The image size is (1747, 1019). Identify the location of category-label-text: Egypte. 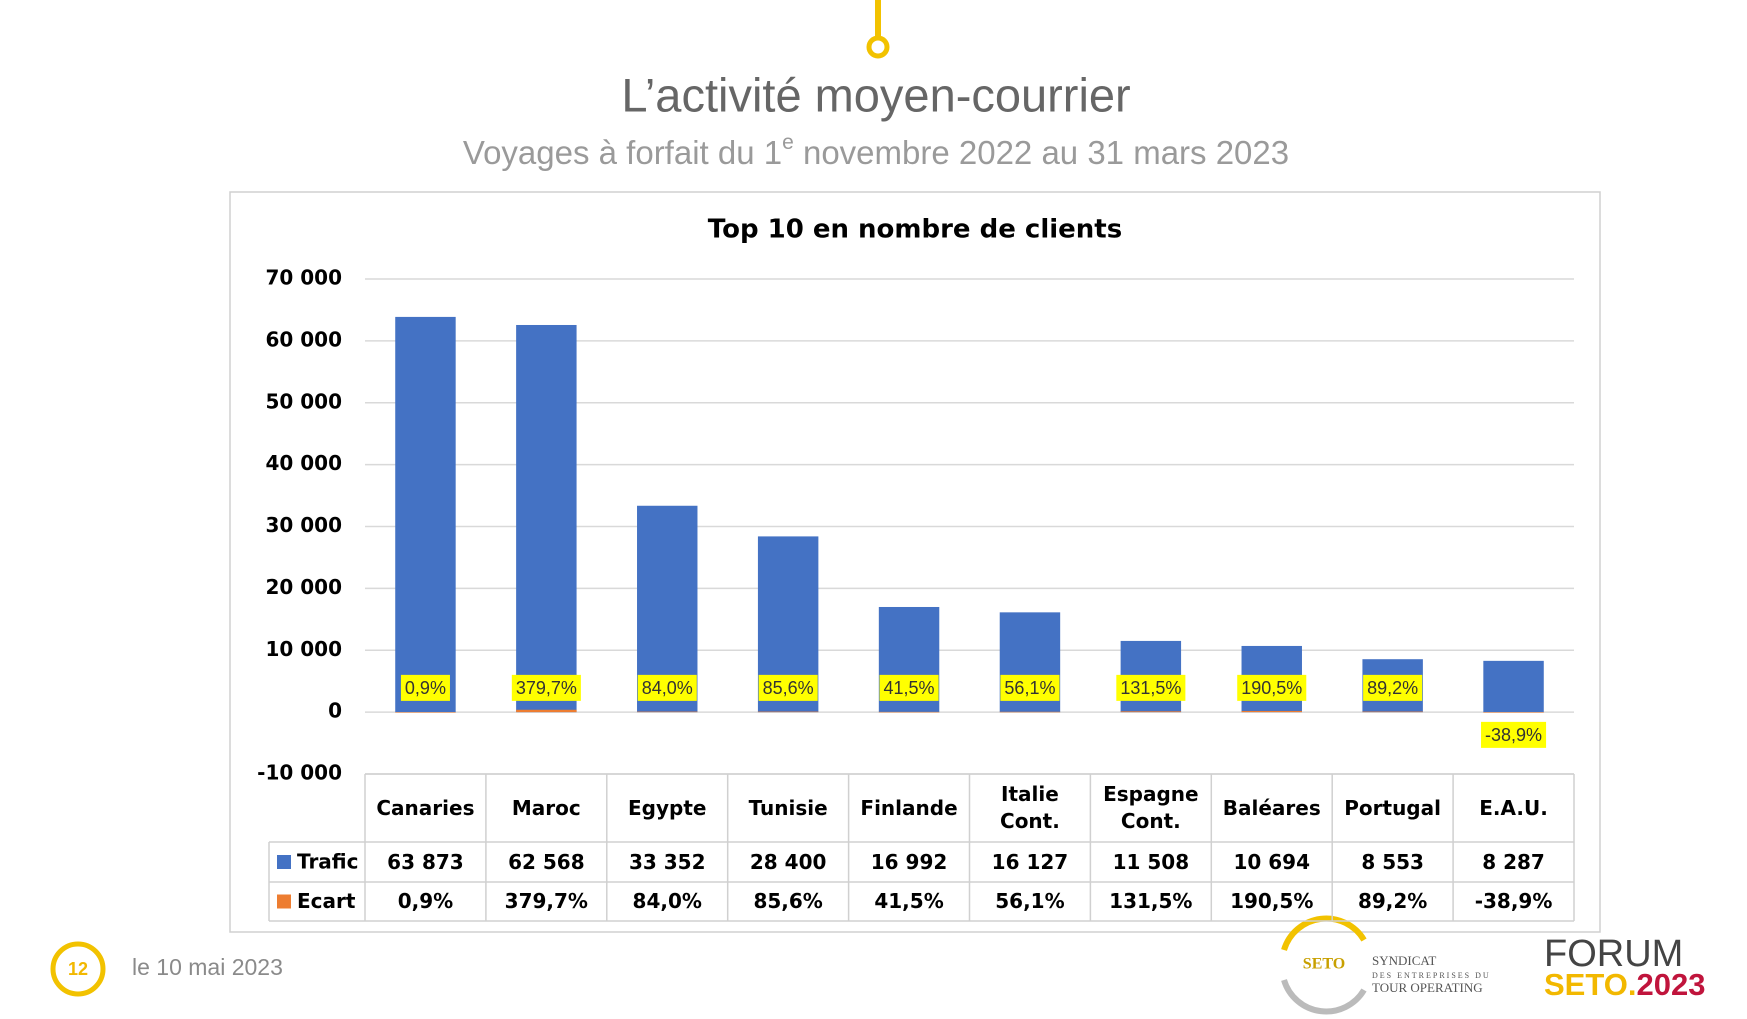
(667, 807).